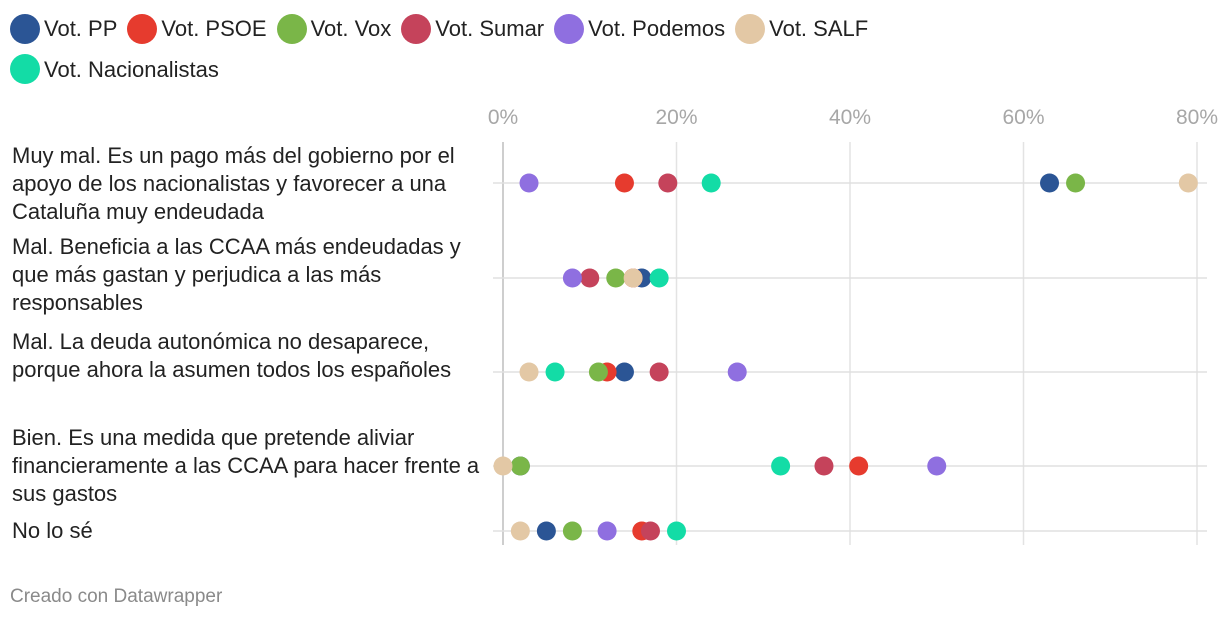 The width and height of the screenshot is (1220, 624). I want to click on legend-item: Vot. Vox, so click(334, 28).